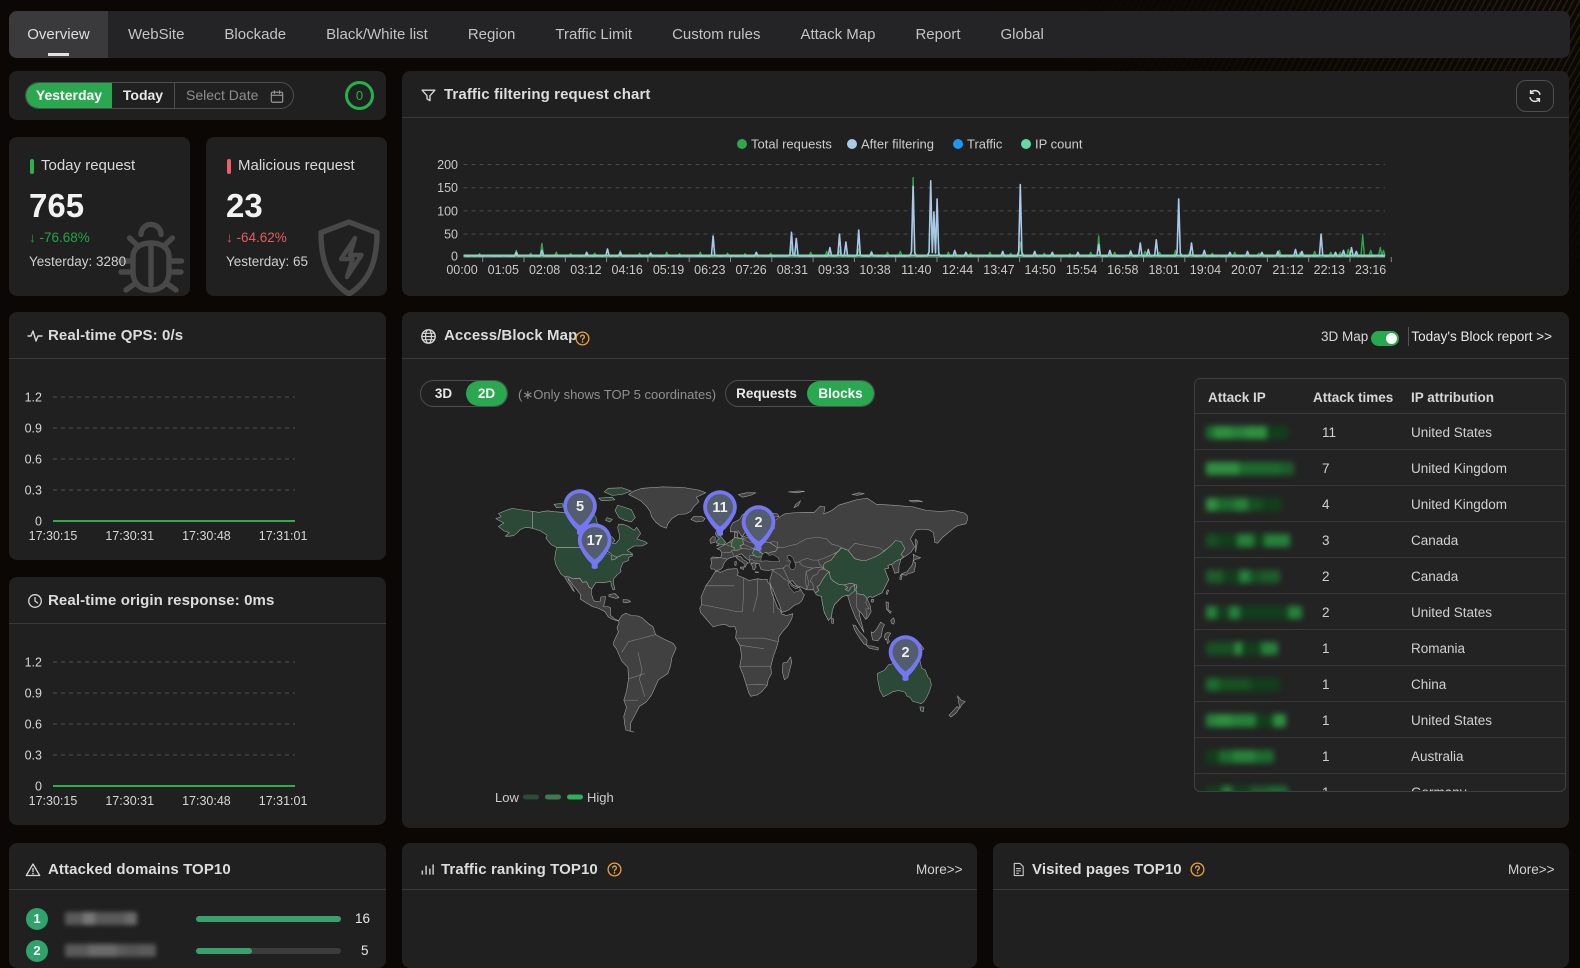 This screenshot has height=968, width=1580. What do you see at coordinates (1122, 270) in the screenshot?
I see `svg-text: 16:58` at bounding box center [1122, 270].